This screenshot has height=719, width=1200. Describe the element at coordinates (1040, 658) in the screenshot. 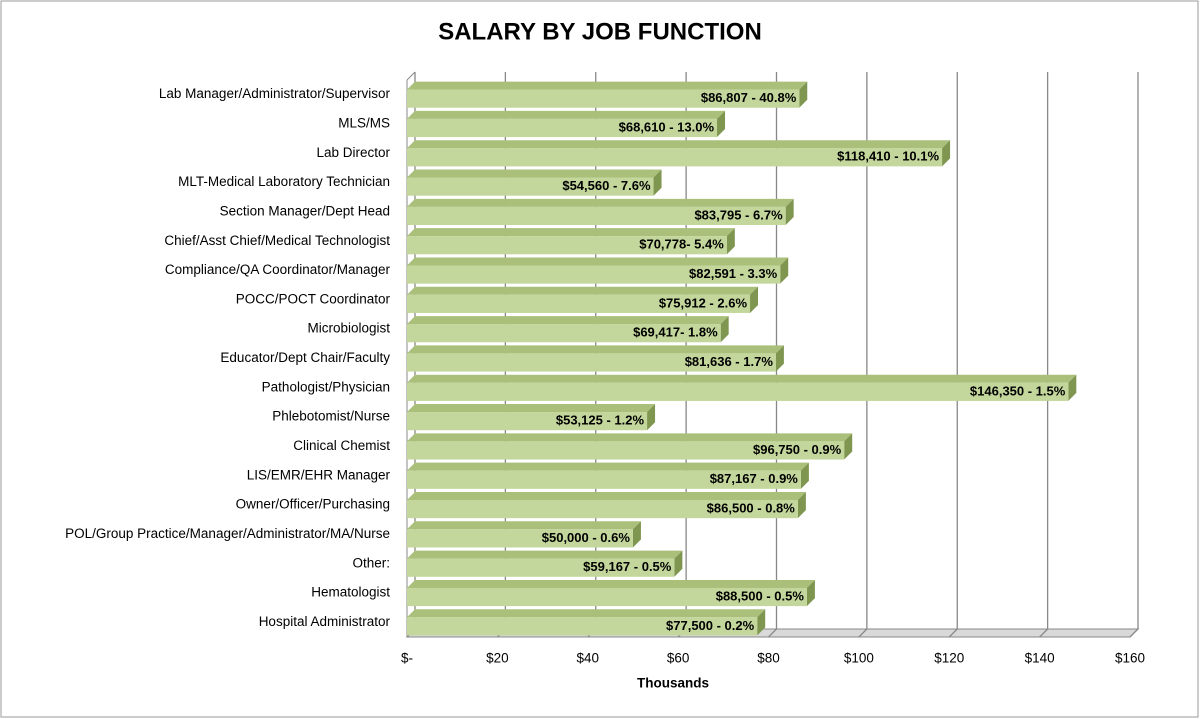

I see `x-tick-label: $140` at that location.